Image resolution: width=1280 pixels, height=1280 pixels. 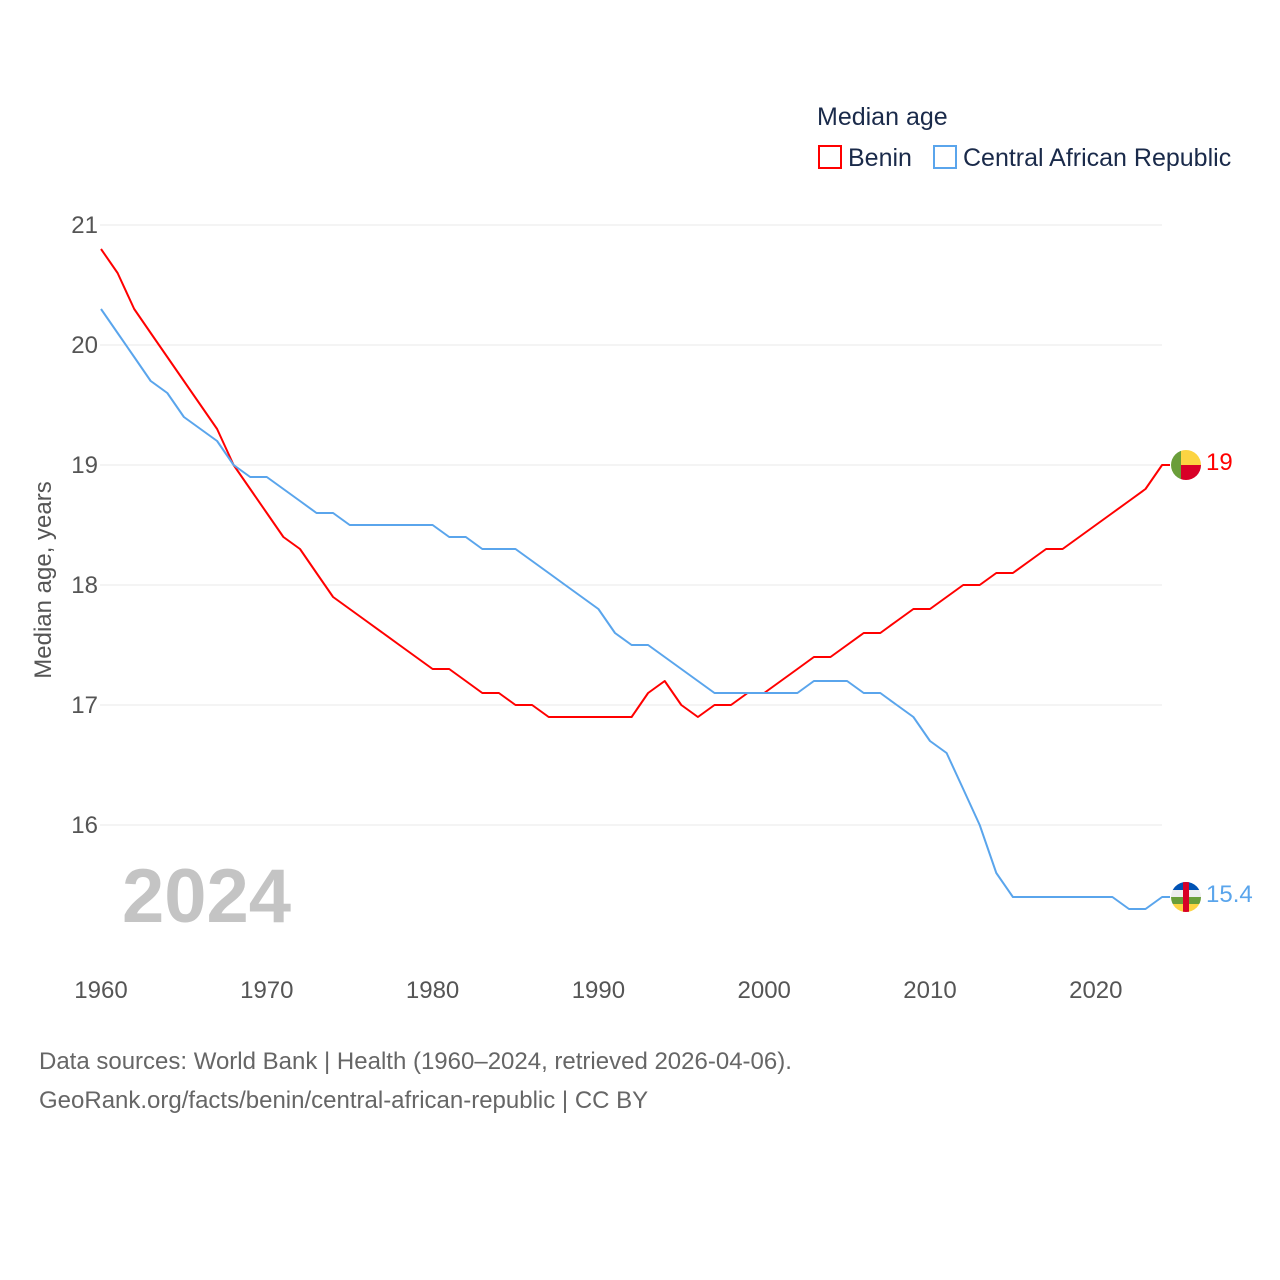 What do you see at coordinates (84, 225) in the screenshot?
I see `y-tick-label: 21` at bounding box center [84, 225].